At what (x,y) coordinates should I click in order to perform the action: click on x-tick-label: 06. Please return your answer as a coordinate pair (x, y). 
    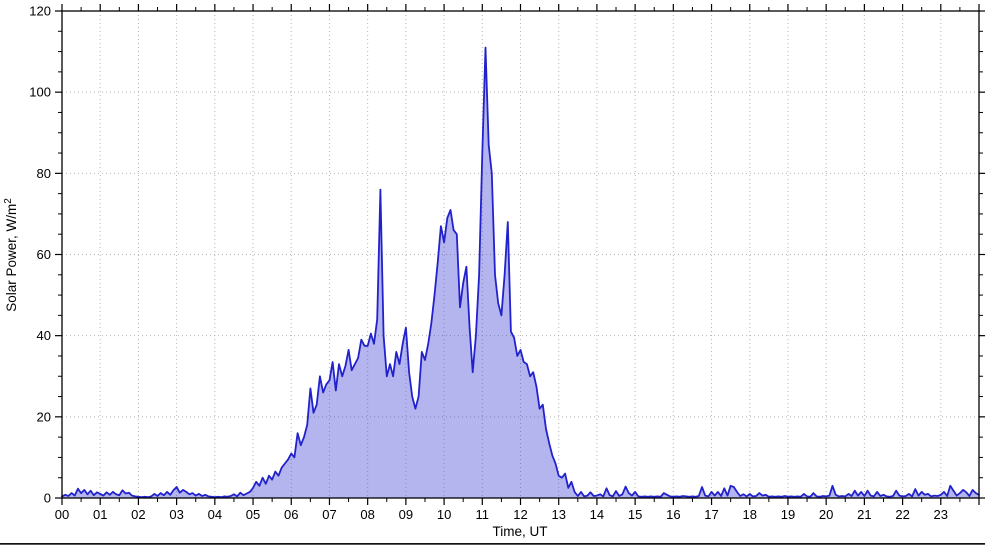
    Looking at the image, I should click on (291, 514).